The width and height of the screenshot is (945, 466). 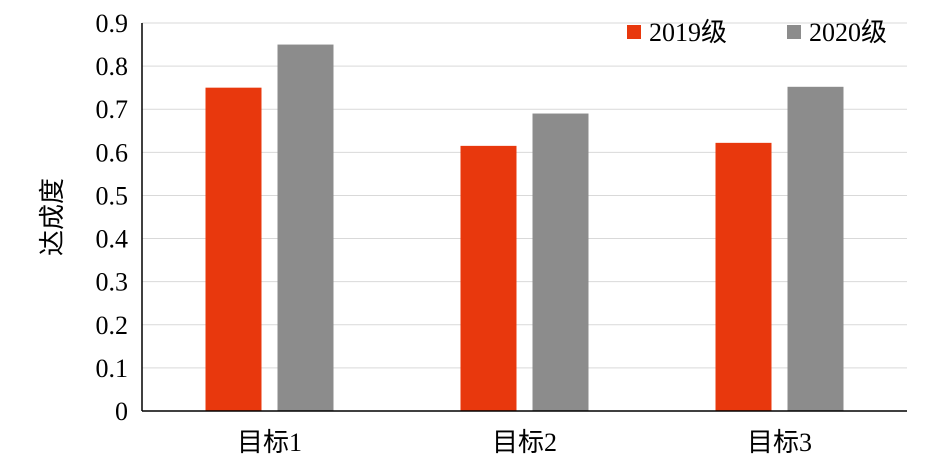 I want to click on y-tick-label: 0.7, so click(x=112, y=109).